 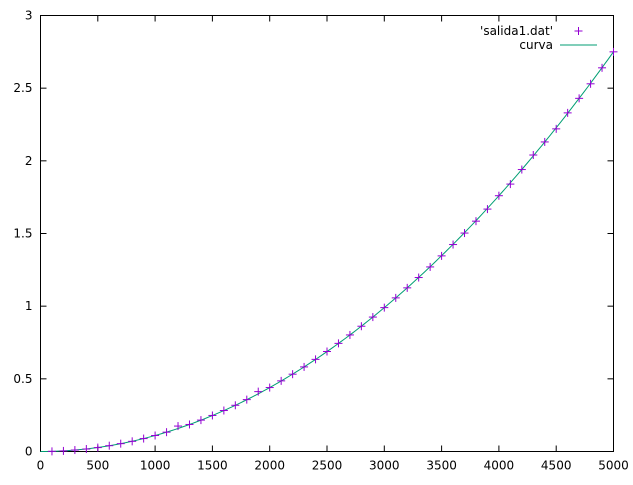 I want to click on x-tick-label: 5000, so click(x=613, y=466).